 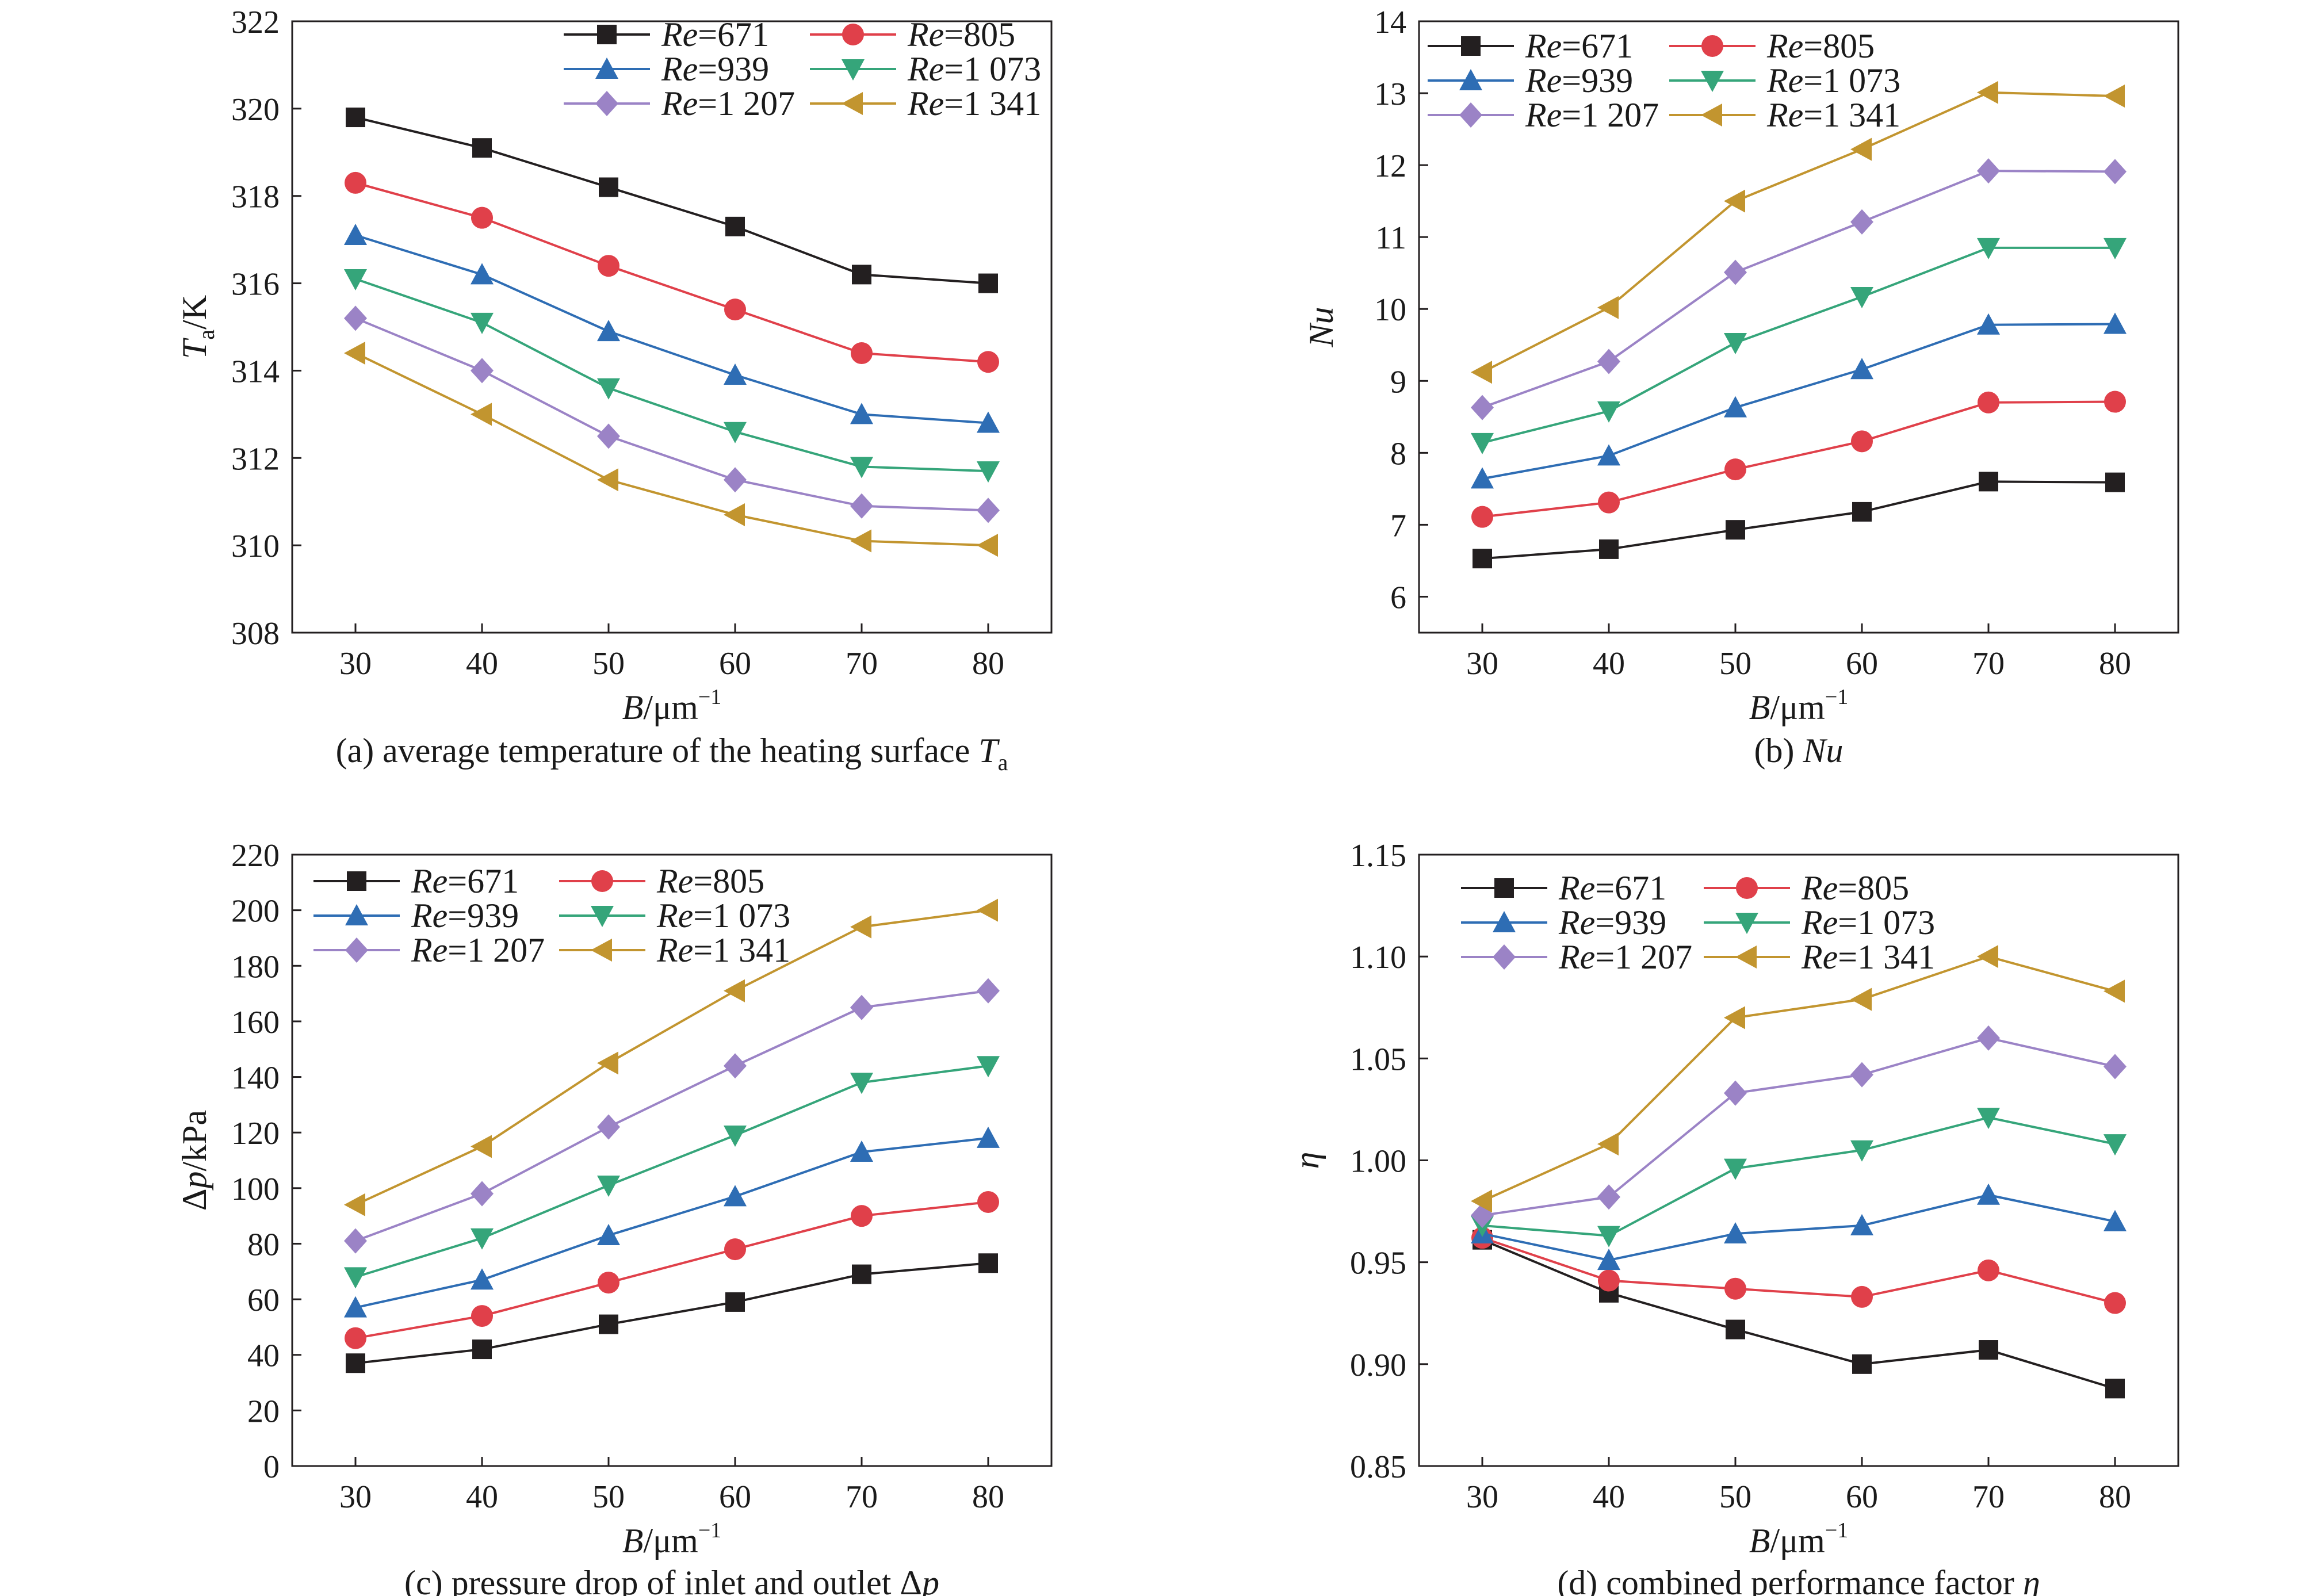 I want to click on x-tick-label: 80, so click(x=2115, y=1497).